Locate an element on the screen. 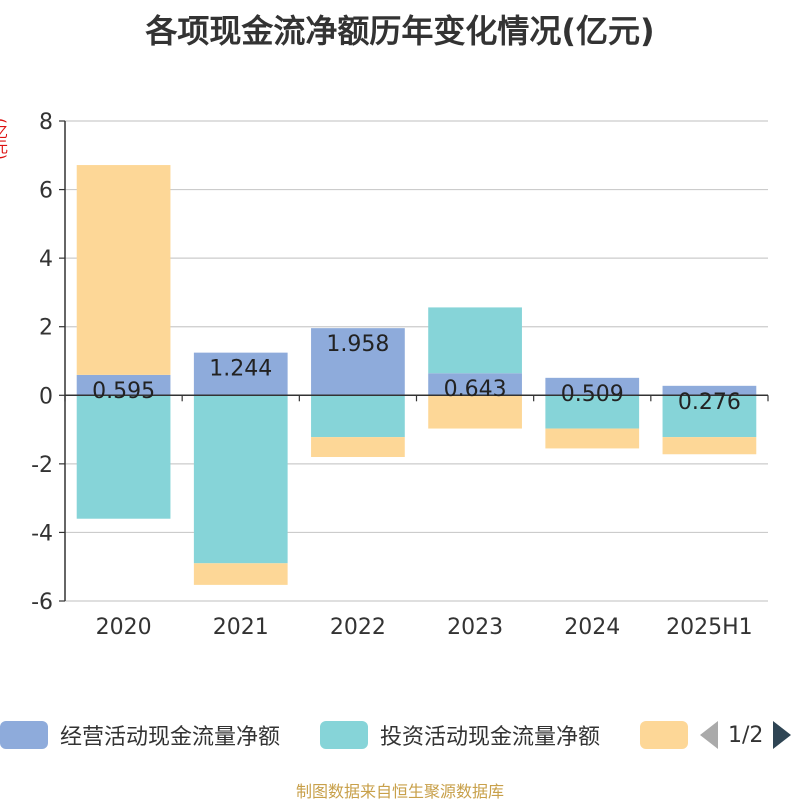 This screenshot has height=802, width=800. legend-item-operating: 经营活动现金流量净额 is located at coordinates (140, 735).